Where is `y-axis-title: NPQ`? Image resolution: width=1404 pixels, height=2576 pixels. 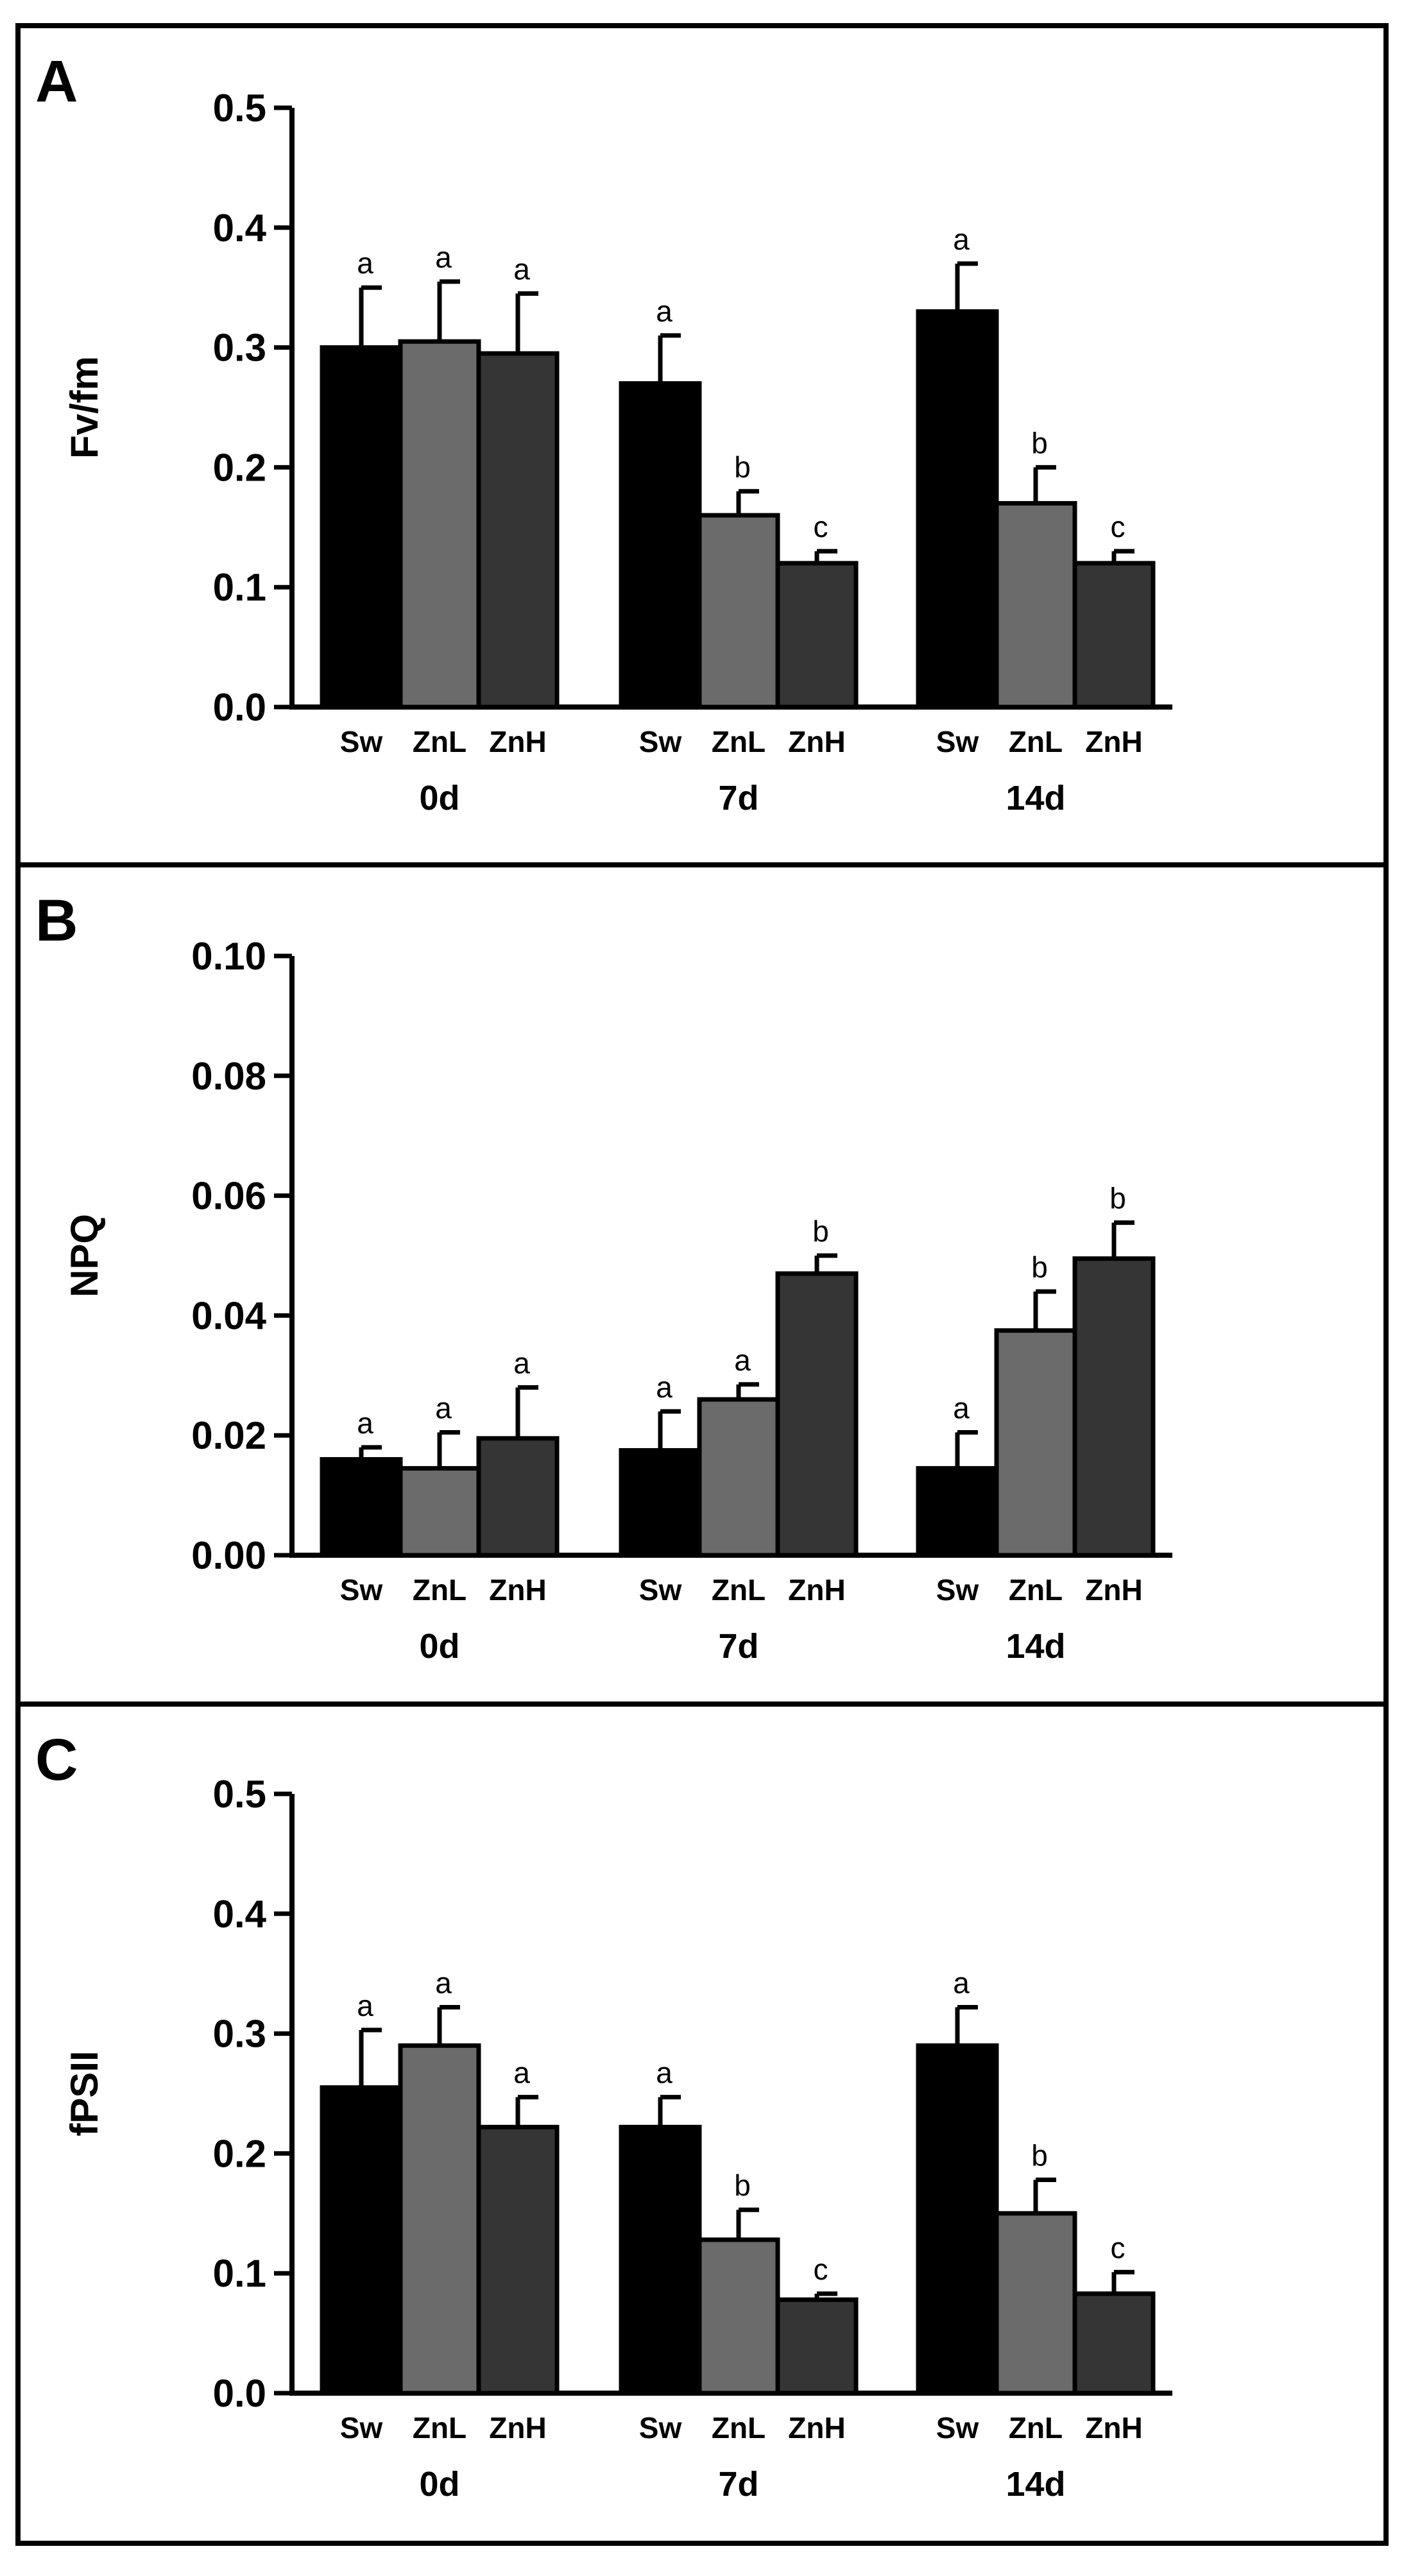 y-axis-title: NPQ is located at coordinates (84, 1255).